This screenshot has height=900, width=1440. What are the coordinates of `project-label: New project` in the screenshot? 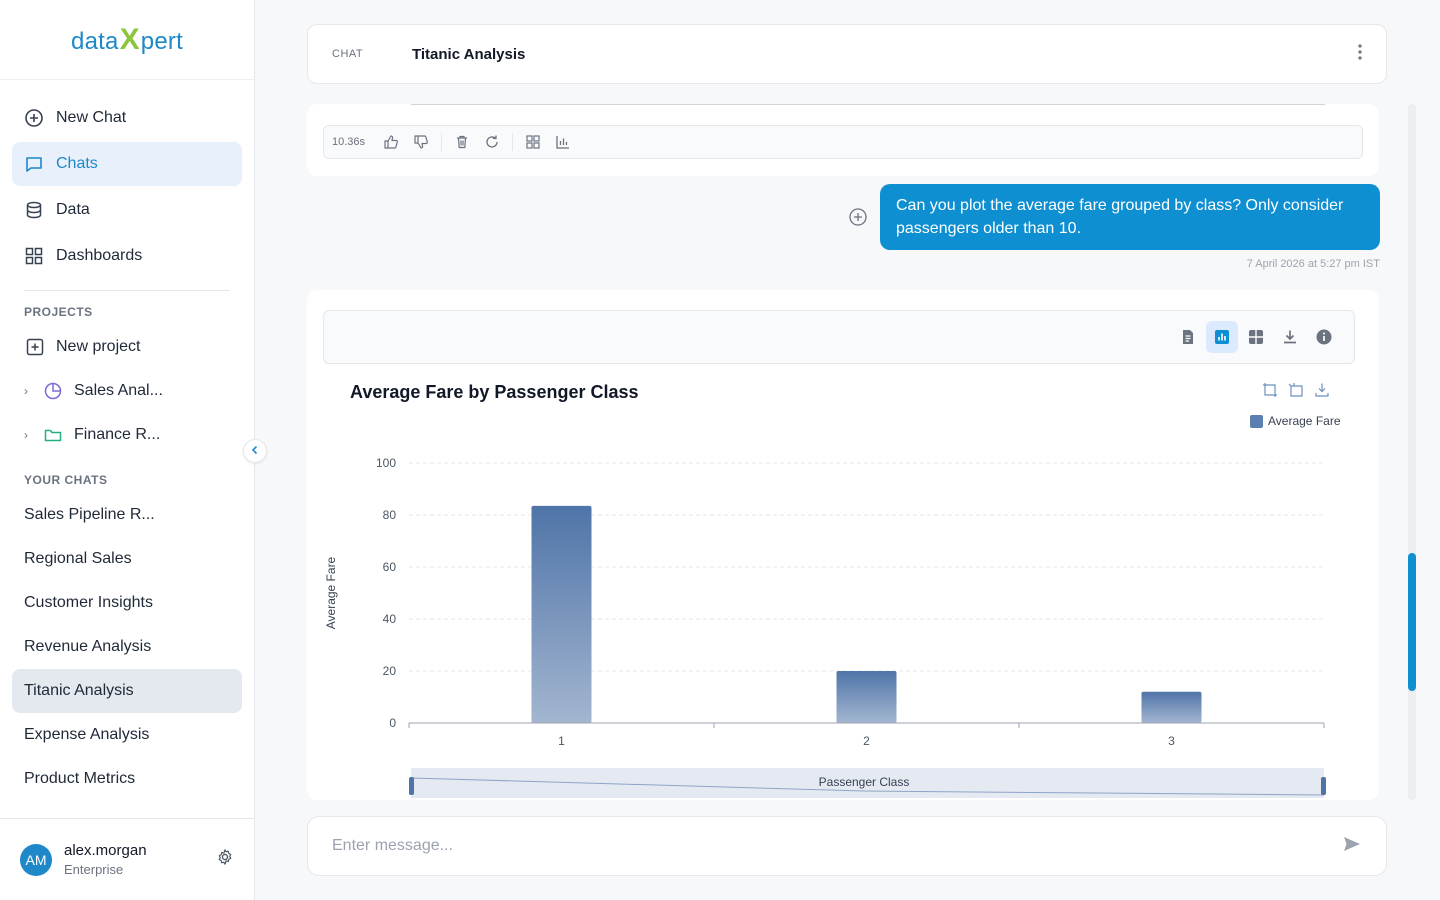 It's located at (98, 346).